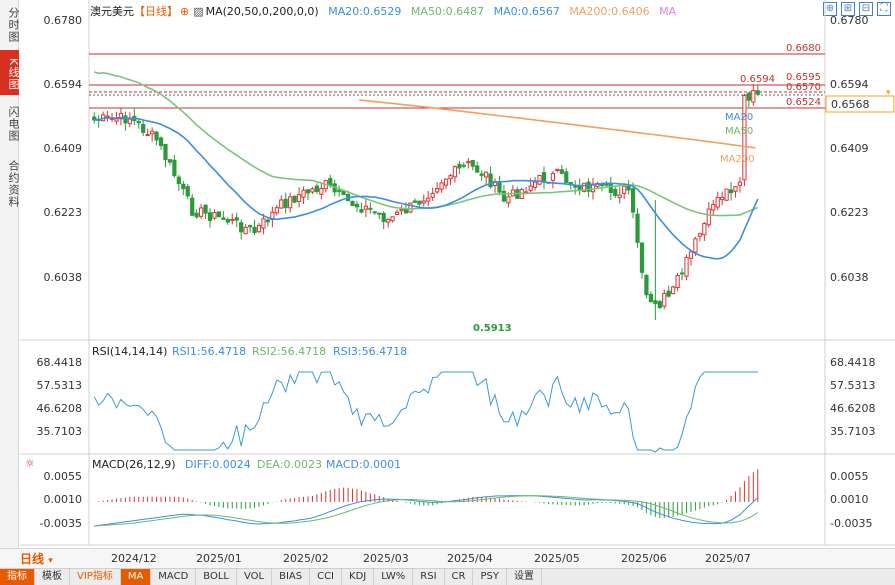  Describe the element at coordinates (209, 351) in the screenshot. I see `rsi1-value: RSI1:56.4718` at that location.